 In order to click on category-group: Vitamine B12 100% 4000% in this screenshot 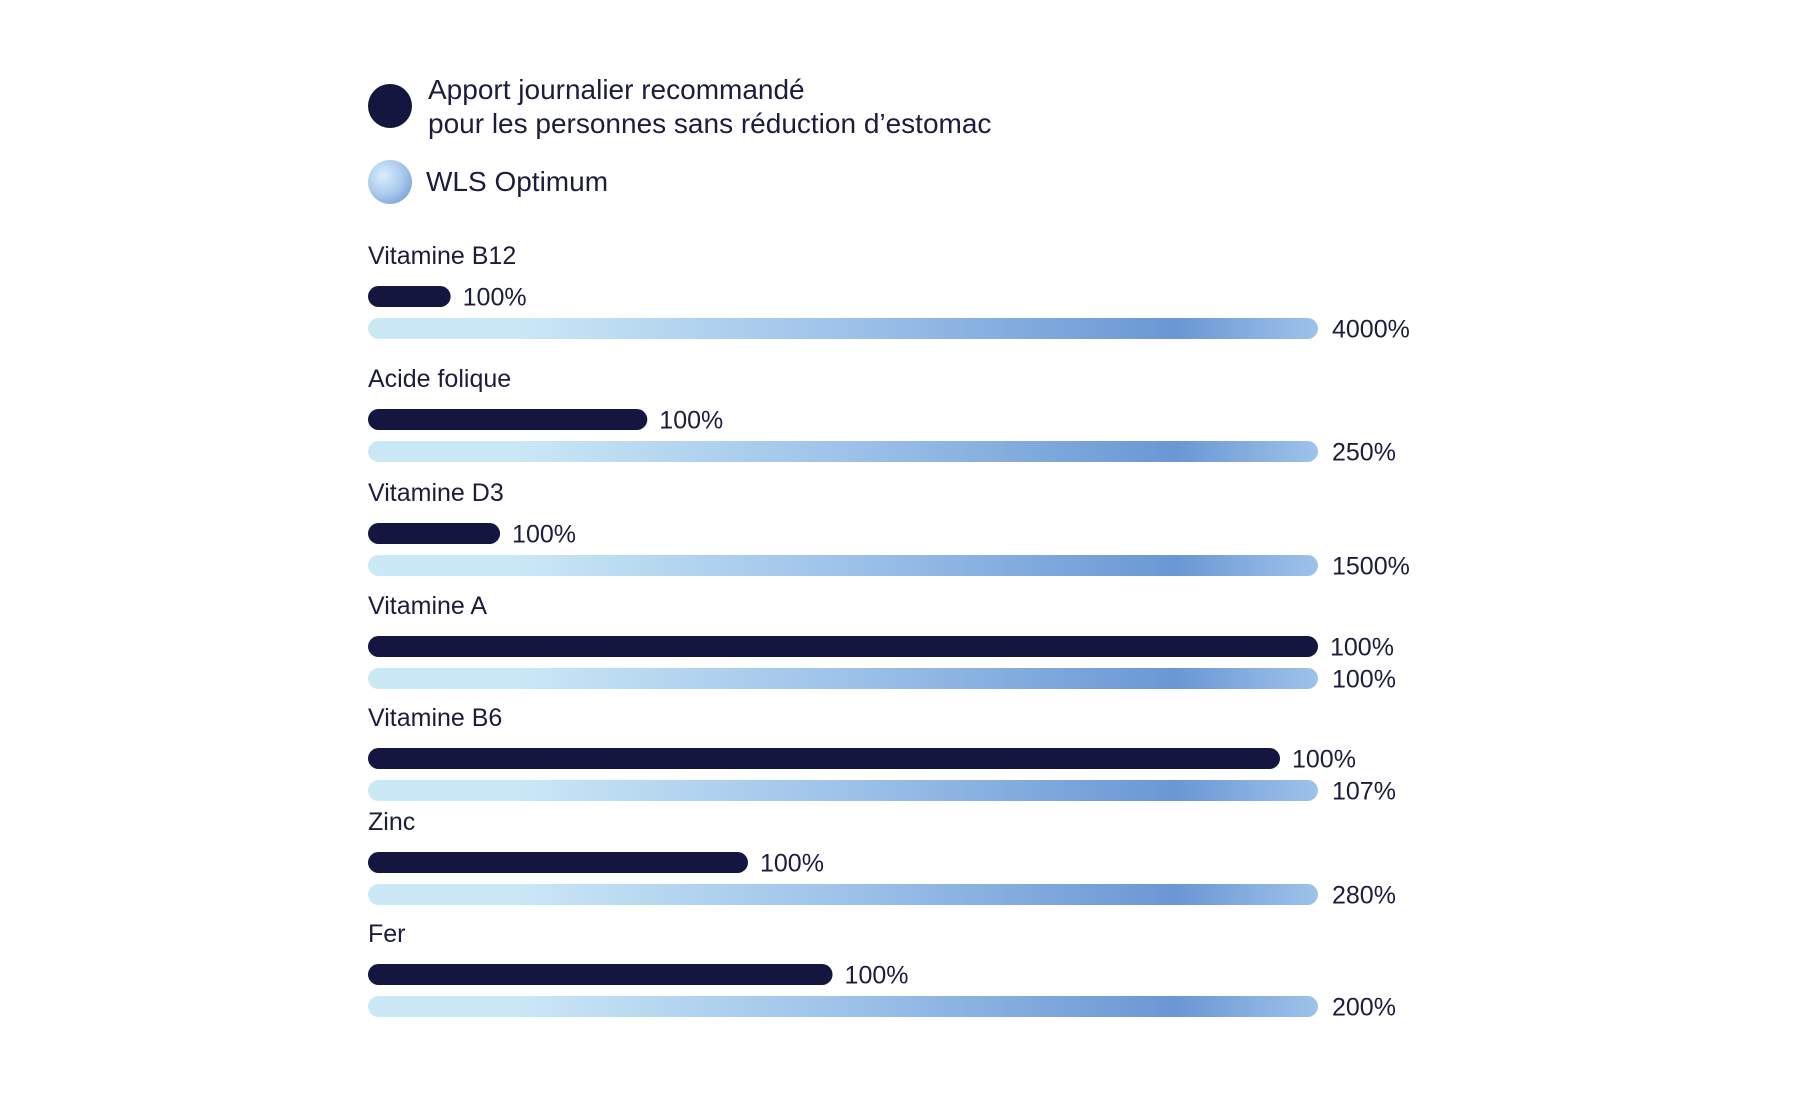, I will do `click(889, 293)`.